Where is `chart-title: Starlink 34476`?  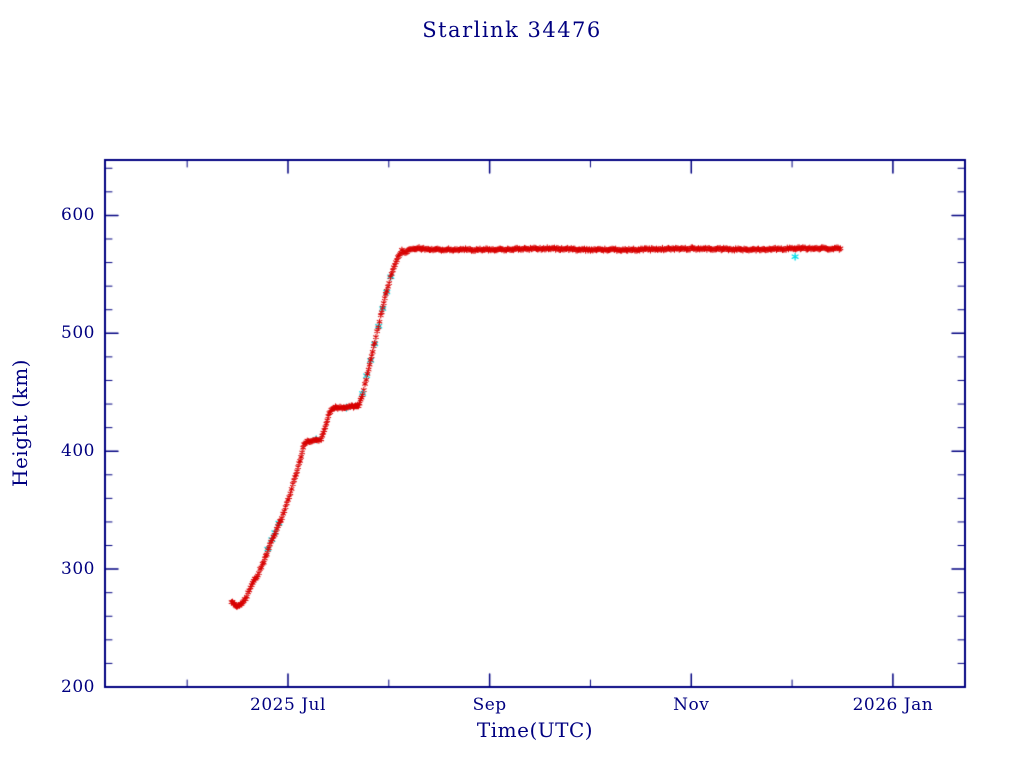
chart-title: Starlink 34476 is located at coordinates (512, 30).